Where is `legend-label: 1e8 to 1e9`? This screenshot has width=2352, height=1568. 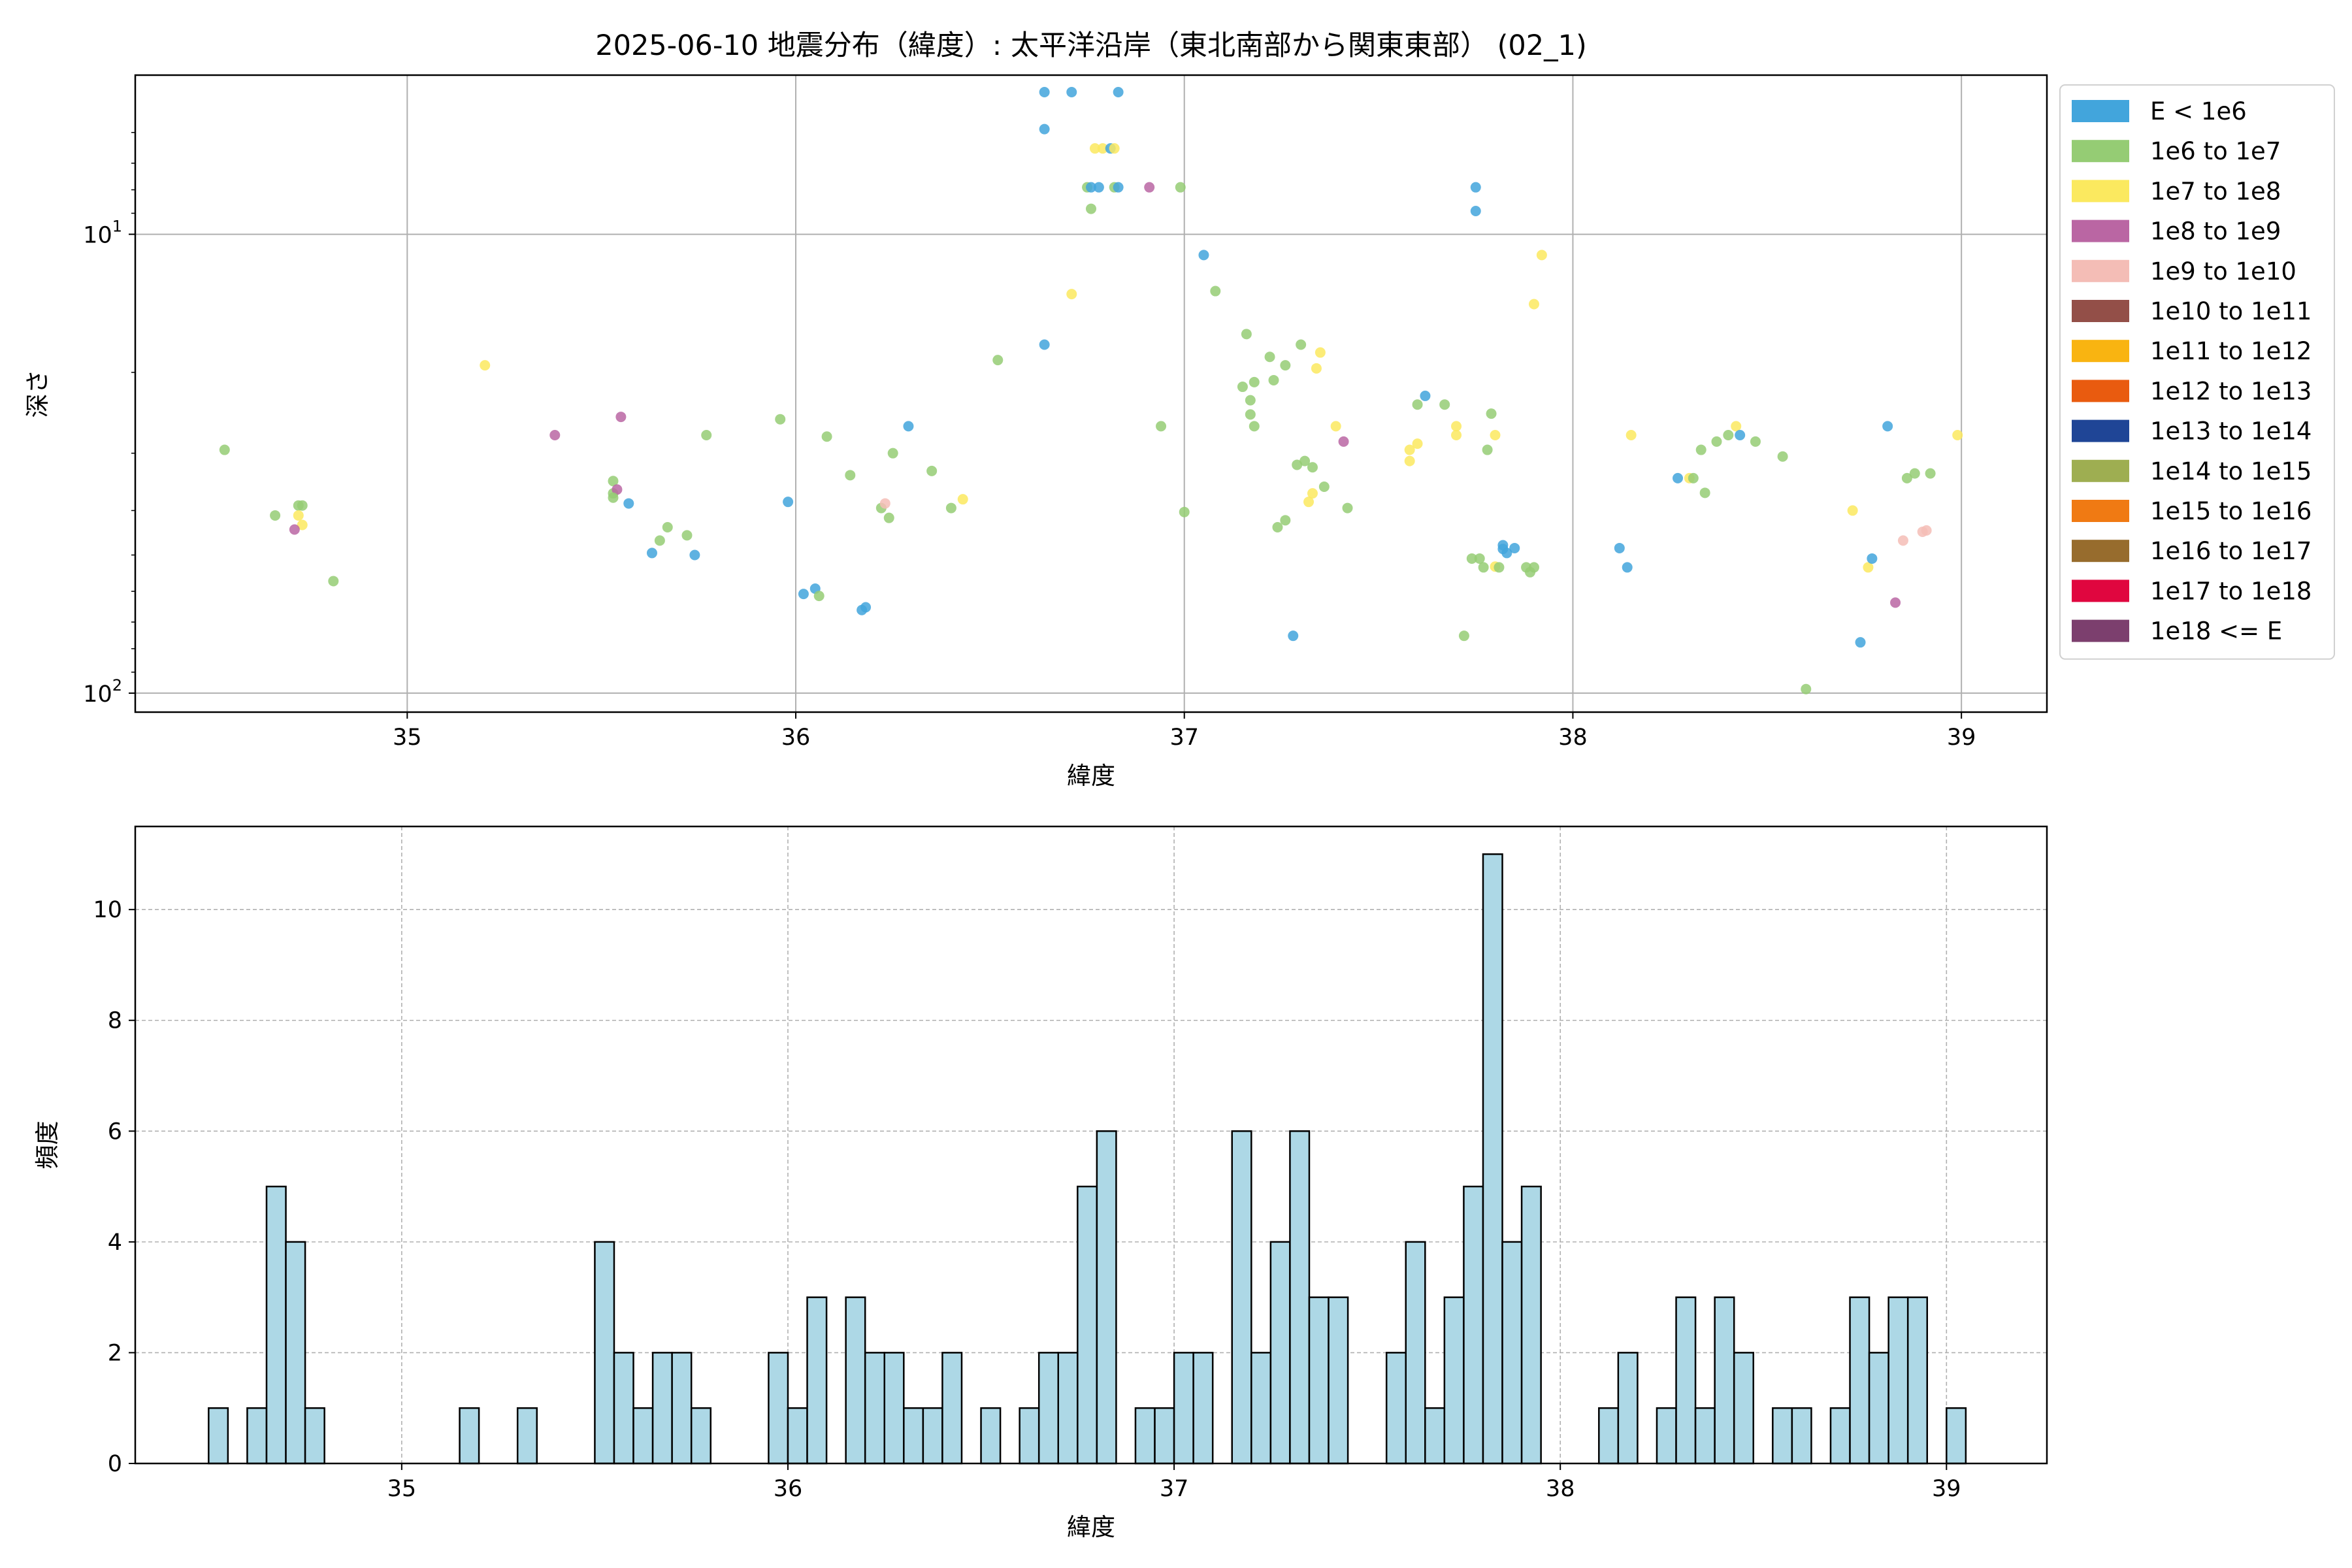 legend-label: 1e8 to 1e9 is located at coordinates (2215, 232).